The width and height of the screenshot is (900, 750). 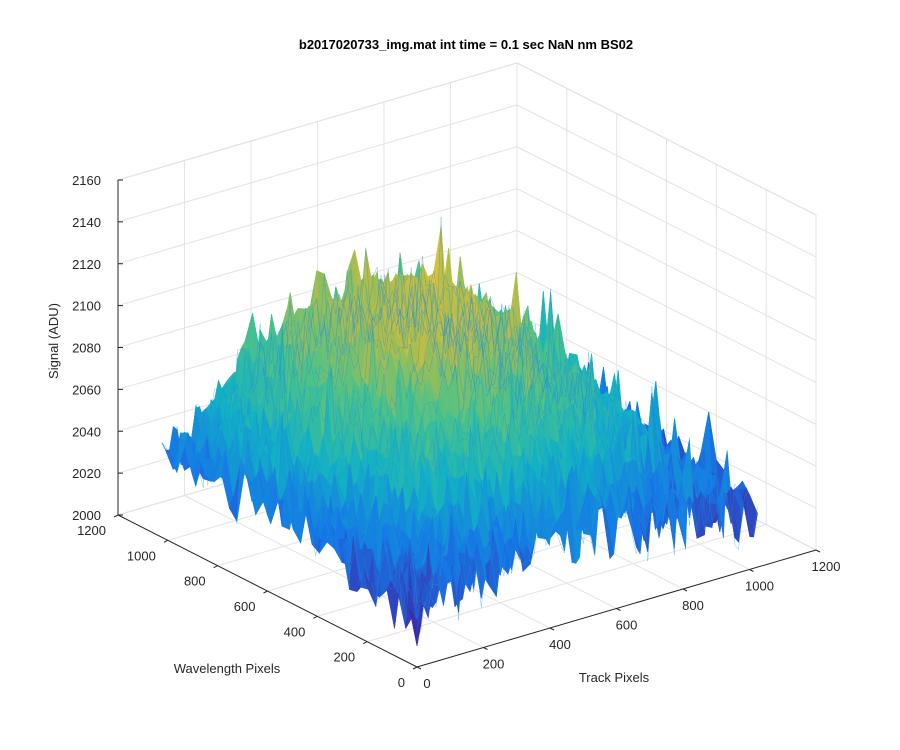 What do you see at coordinates (227, 668) in the screenshot?
I see `y-axis-label: Wavelength Pixels` at bounding box center [227, 668].